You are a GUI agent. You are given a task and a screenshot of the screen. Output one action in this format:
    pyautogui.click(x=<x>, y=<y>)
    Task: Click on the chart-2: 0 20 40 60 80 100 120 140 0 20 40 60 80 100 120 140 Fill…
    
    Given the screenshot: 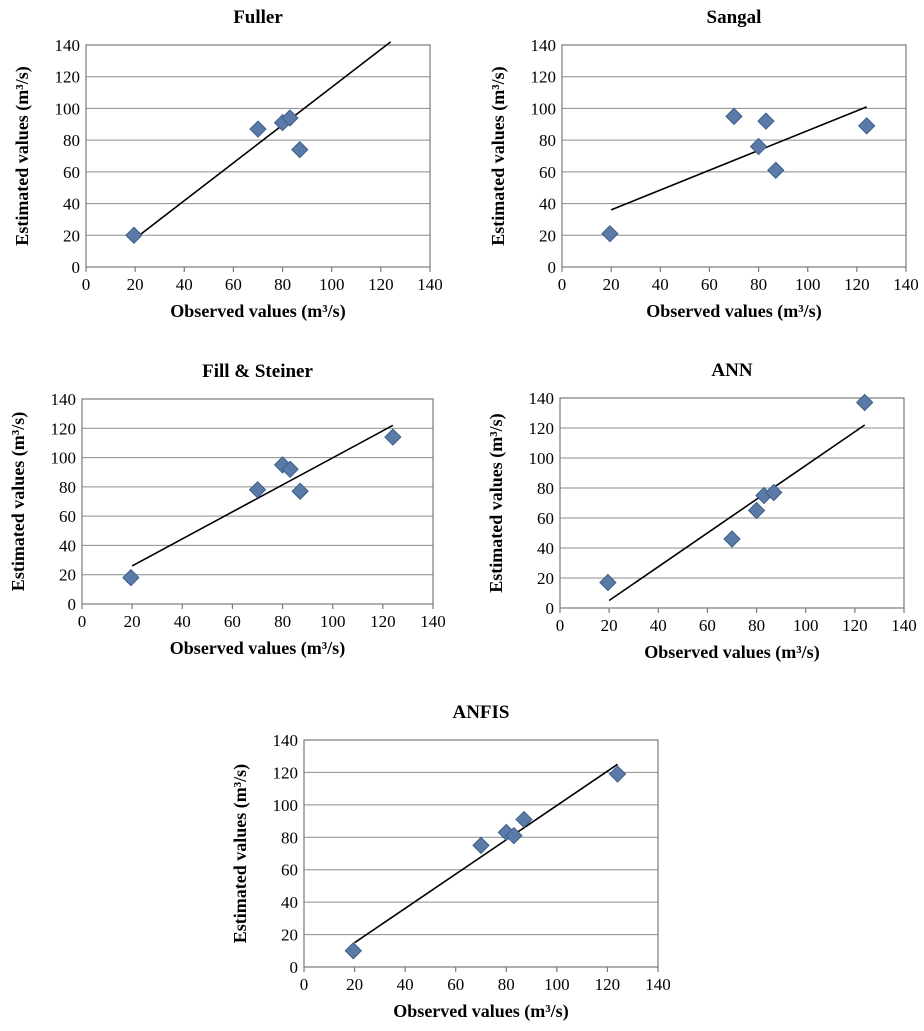 What is the action you would take?
    pyautogui.click(x=227, y=510)
    